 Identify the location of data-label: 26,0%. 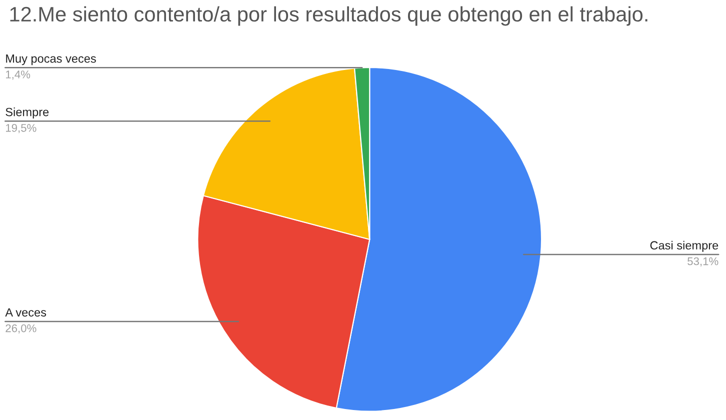
(21, 329).